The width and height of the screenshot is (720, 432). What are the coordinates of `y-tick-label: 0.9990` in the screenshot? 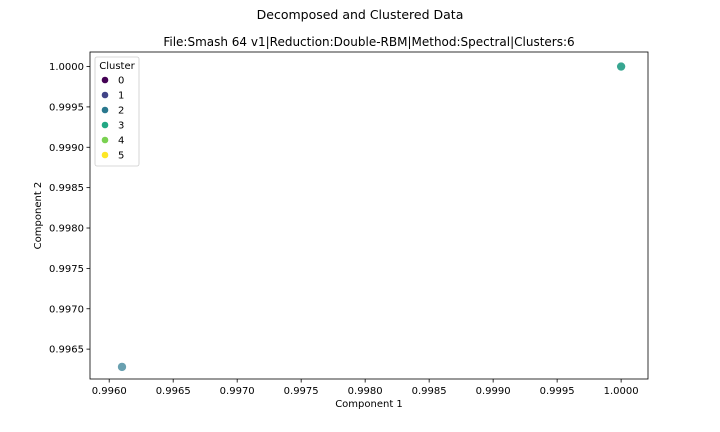 It's located at (66, 148).